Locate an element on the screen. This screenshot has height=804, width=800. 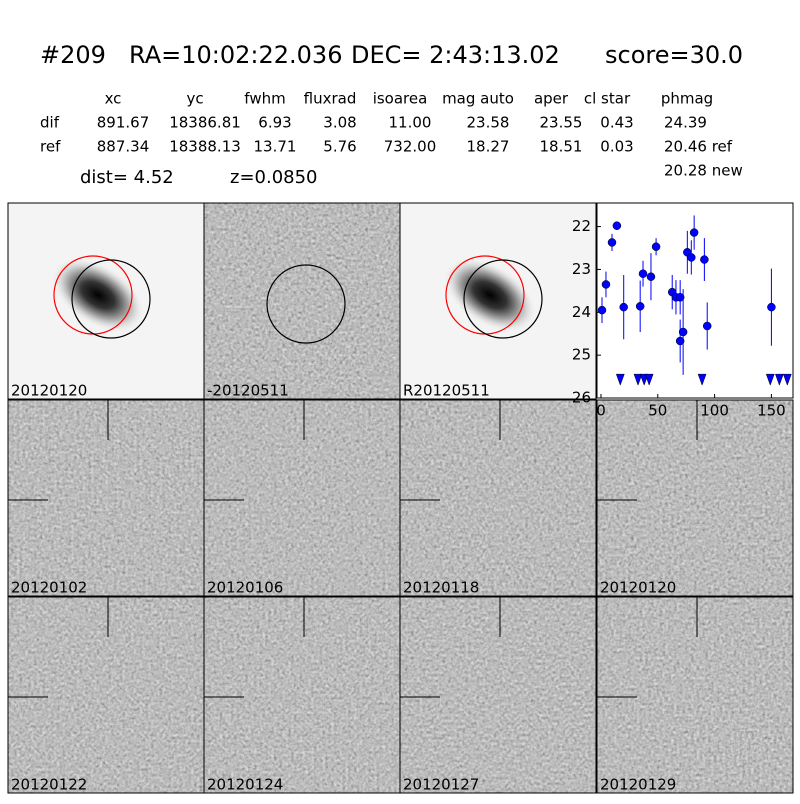
table-cell: 23.58 is located at coordinates (488, 123).